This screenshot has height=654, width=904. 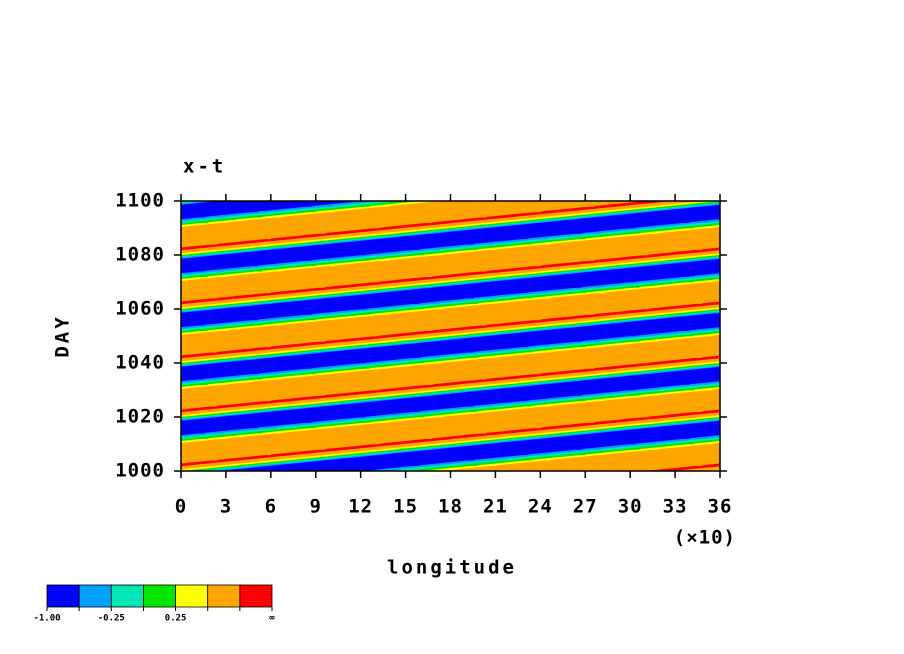 What do you see at coordinates (271, 507) in the screenshot?
I see `x-tick-label: 6` at bounding box center [271, 507].